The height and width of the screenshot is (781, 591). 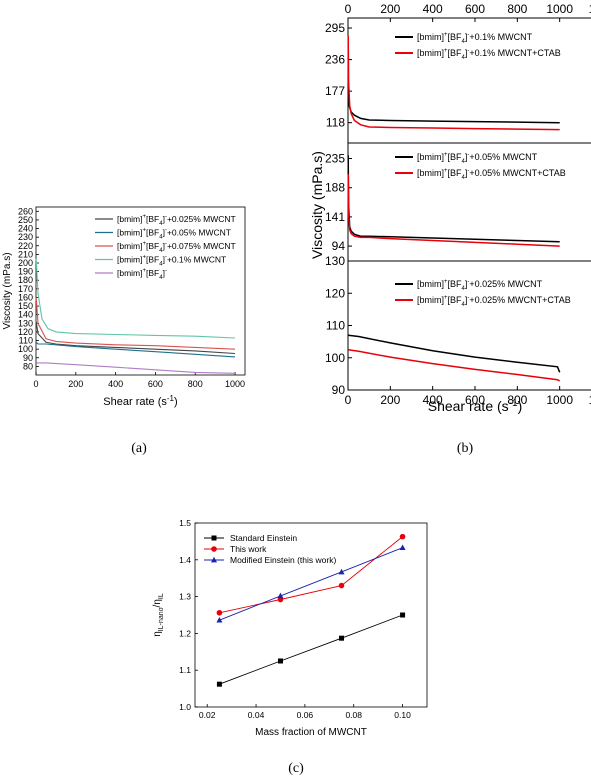 I want to click on caption-b: (b), so click(x=465, y=448).